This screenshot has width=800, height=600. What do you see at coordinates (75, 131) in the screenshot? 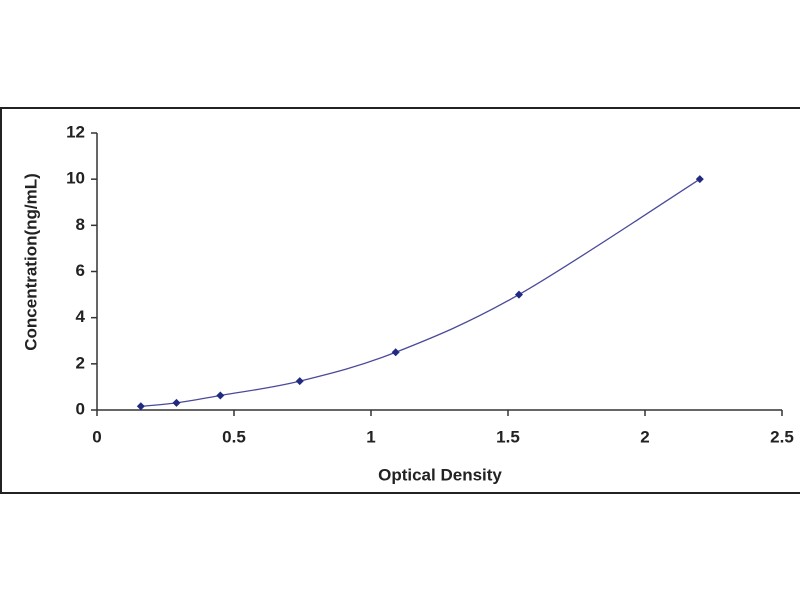
I see `y-tick-label: 12` at bounding box center [75, 131].